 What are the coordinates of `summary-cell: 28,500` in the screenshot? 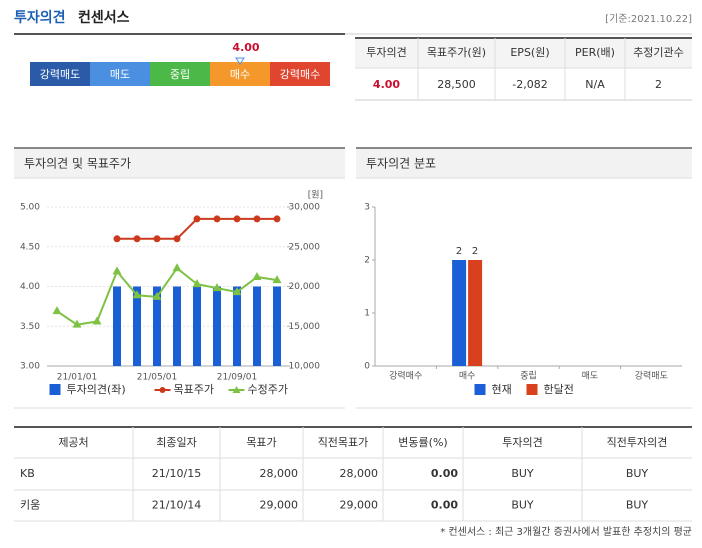 It's located at (456, 84).